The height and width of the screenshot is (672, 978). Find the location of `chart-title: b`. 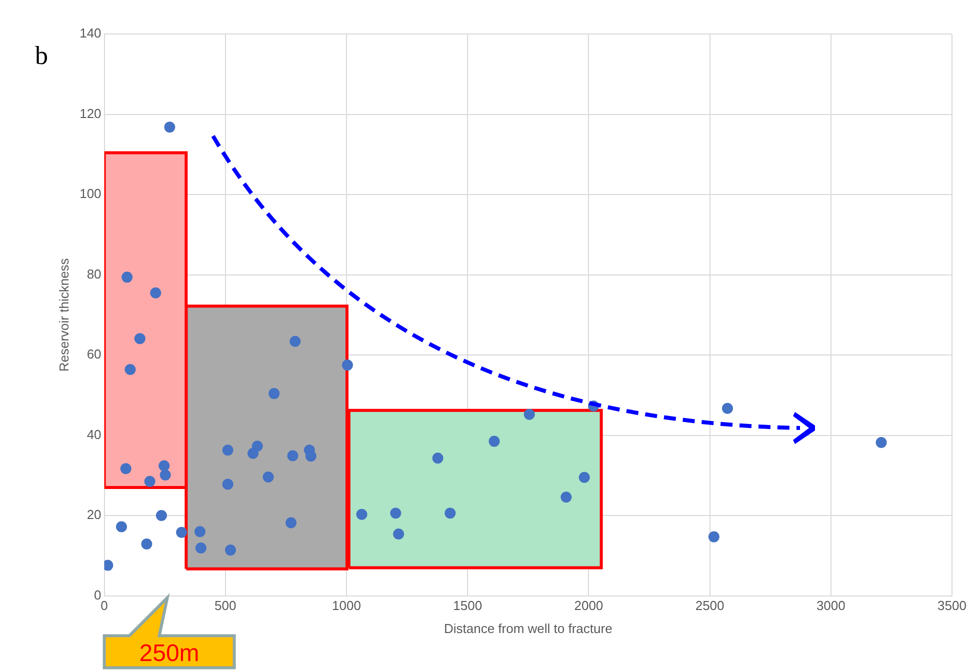

chart-title: b is located at coordinates (41, 55).